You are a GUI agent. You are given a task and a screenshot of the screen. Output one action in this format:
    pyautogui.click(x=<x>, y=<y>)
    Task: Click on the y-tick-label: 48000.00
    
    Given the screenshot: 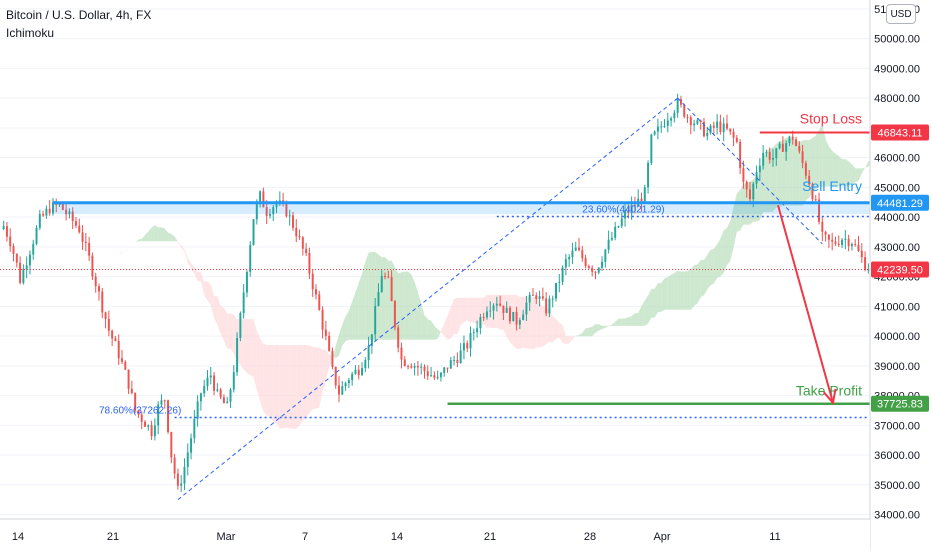 What is the action you would take?
    pyautogui.click(x=897, y=99)
    